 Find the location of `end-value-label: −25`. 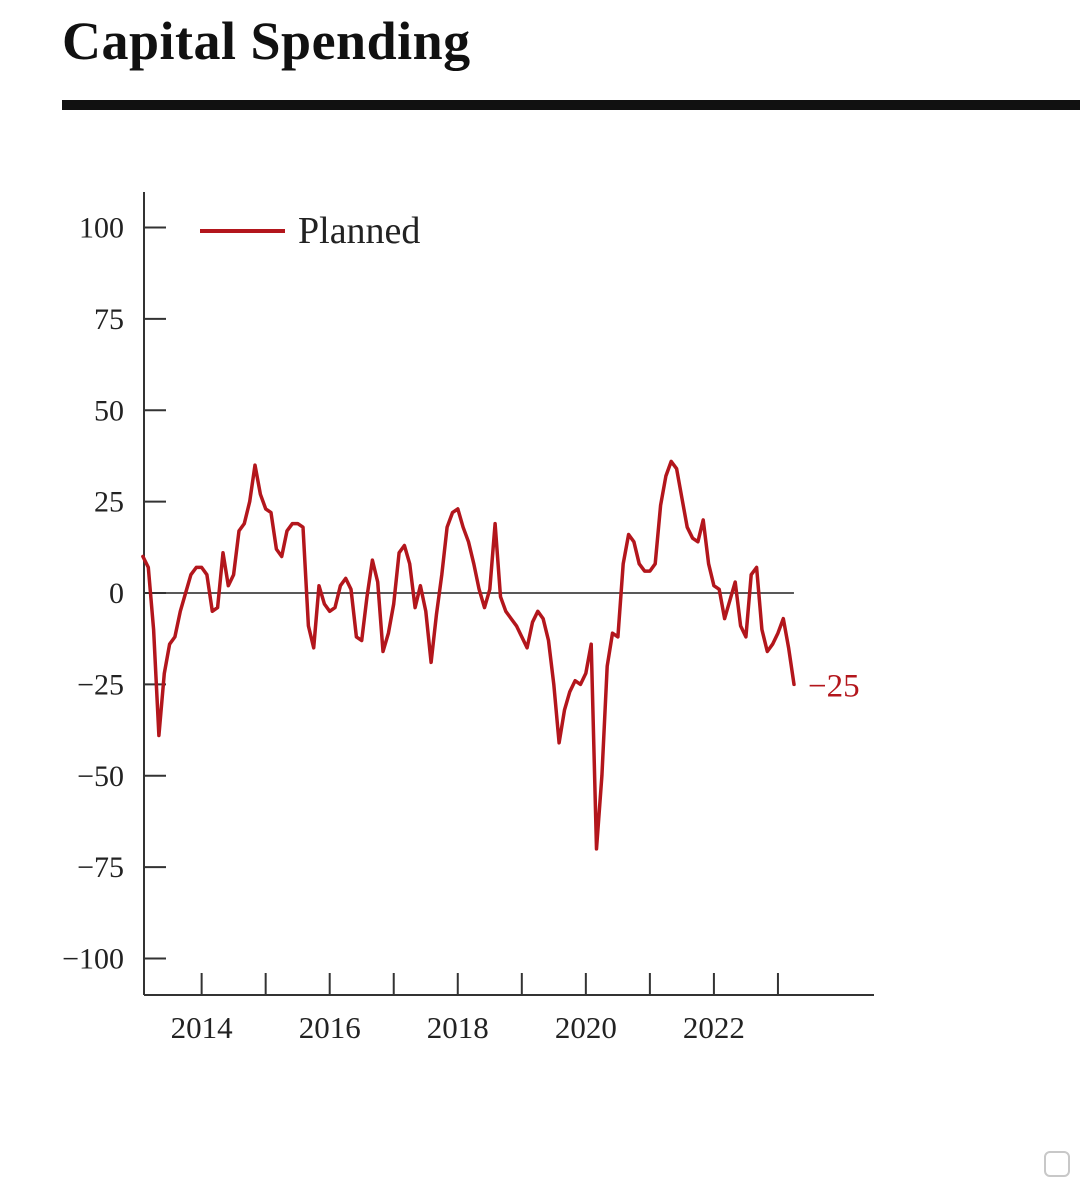

end-value-label: −25 is located at coordinates (834, 686).